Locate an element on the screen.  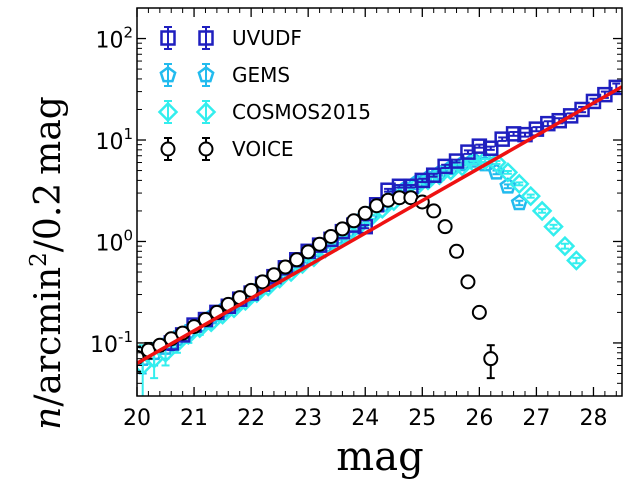
legend-label: UVUDF is located at coordinates (267, 38).